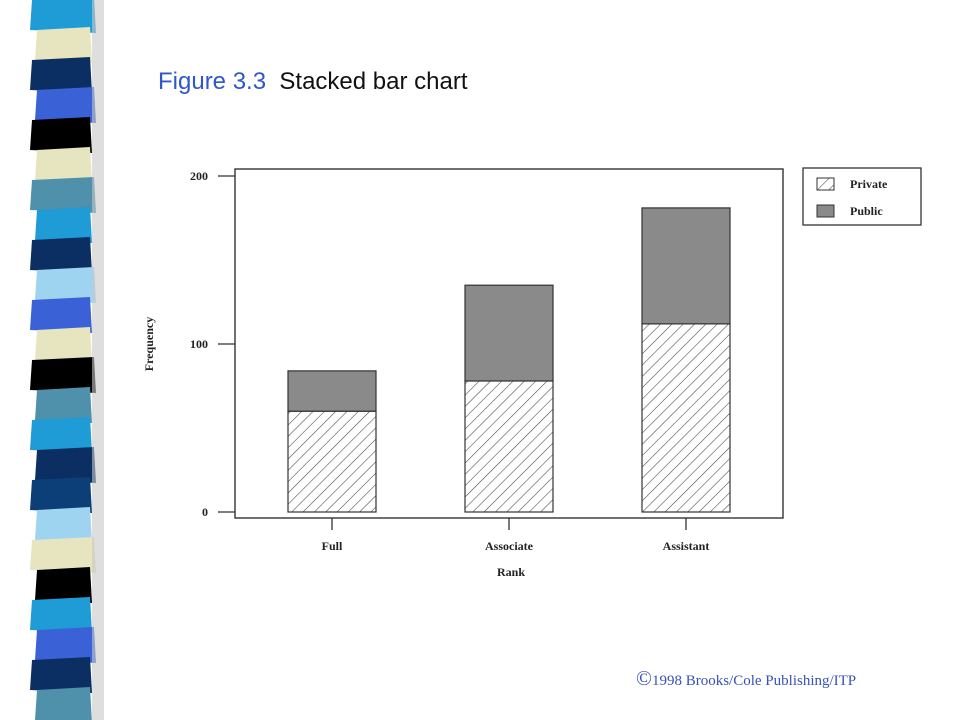 This screenshot has height=720, width=960. I want to click on bar-private-full, so click(332, 461).